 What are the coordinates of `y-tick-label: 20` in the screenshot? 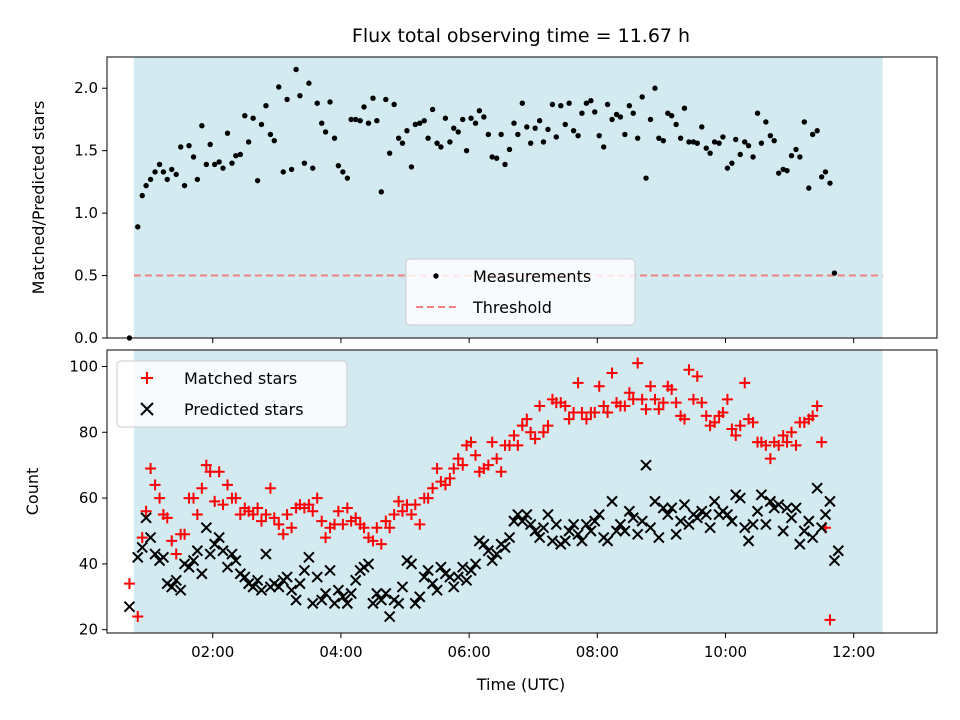 It's located at (88, 630).